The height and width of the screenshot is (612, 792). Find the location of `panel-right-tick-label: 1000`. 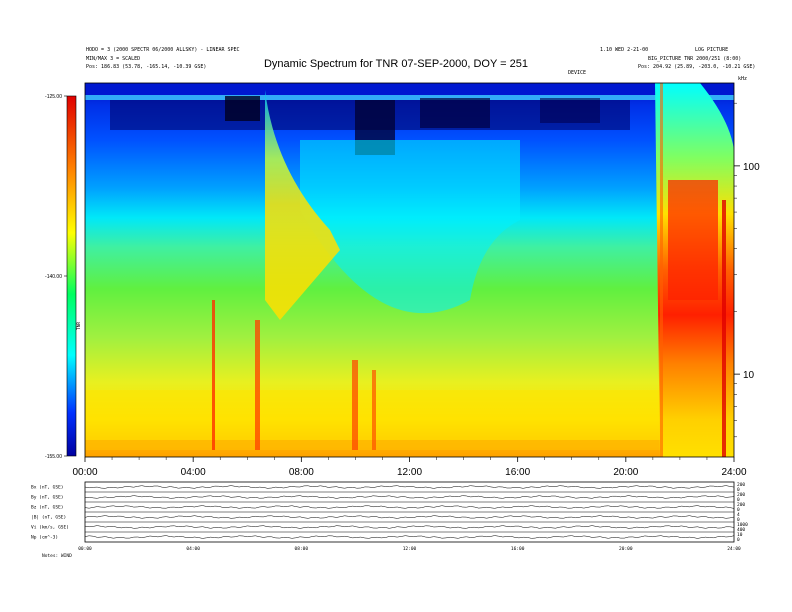

panel-right-tick-label: 1000 is located at coordinates (742, 525).